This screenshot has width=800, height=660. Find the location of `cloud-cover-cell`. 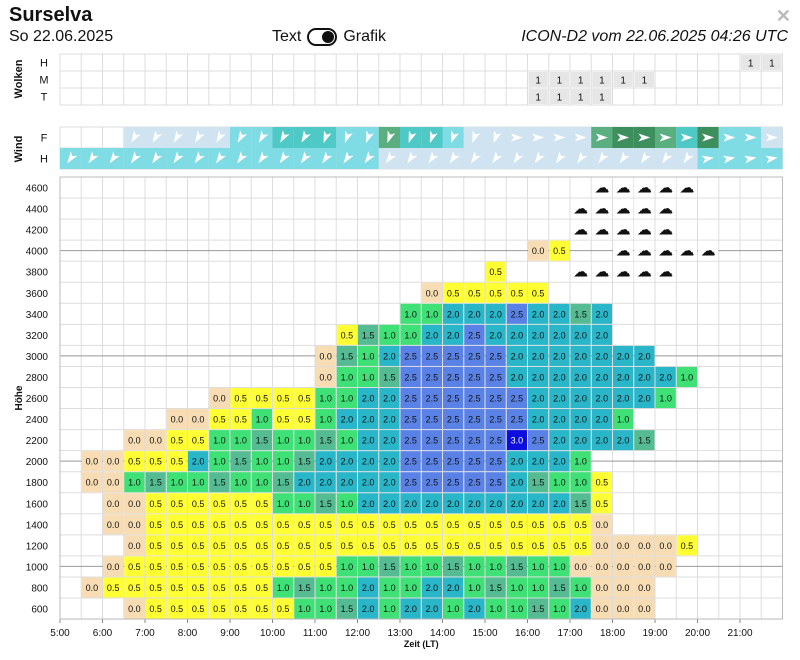

cloud-cover-cell is located at coordinates (559, 96).